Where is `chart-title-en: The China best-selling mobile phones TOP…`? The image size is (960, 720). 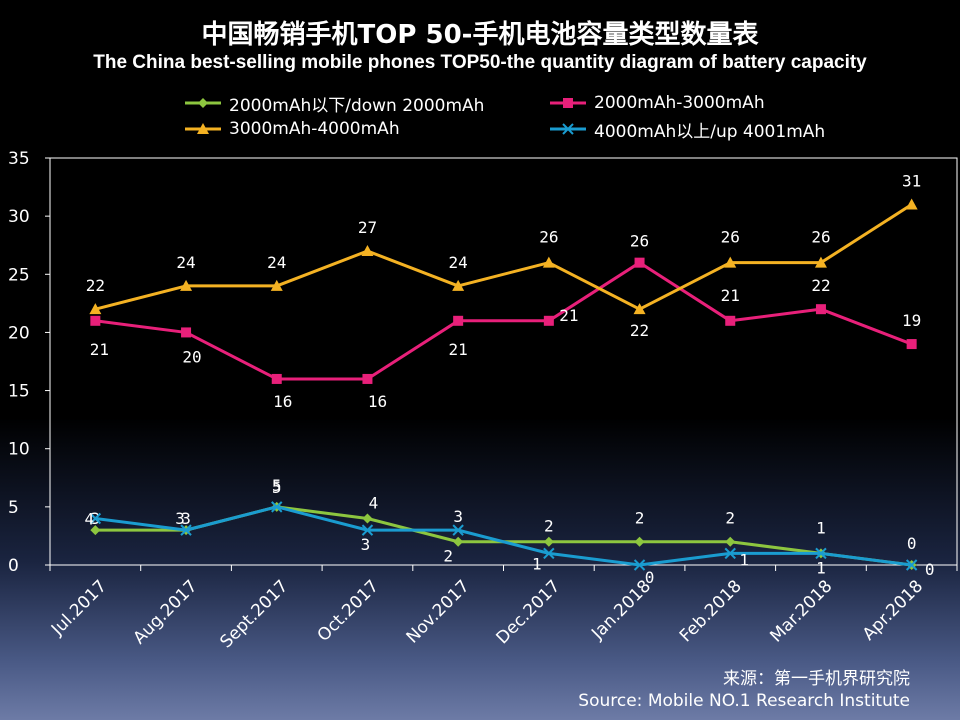
chart-title-en: The China best-selling mobile phones TOP… is located at coordinates (480, 62).